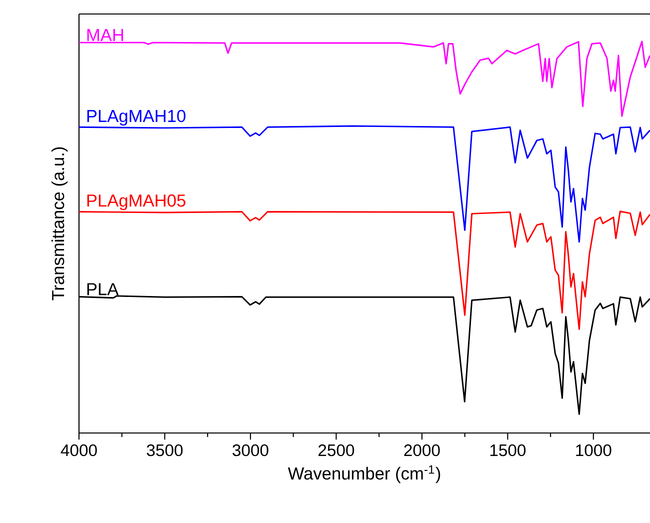  I want to click on series-label: PLA, so click(103, 289).